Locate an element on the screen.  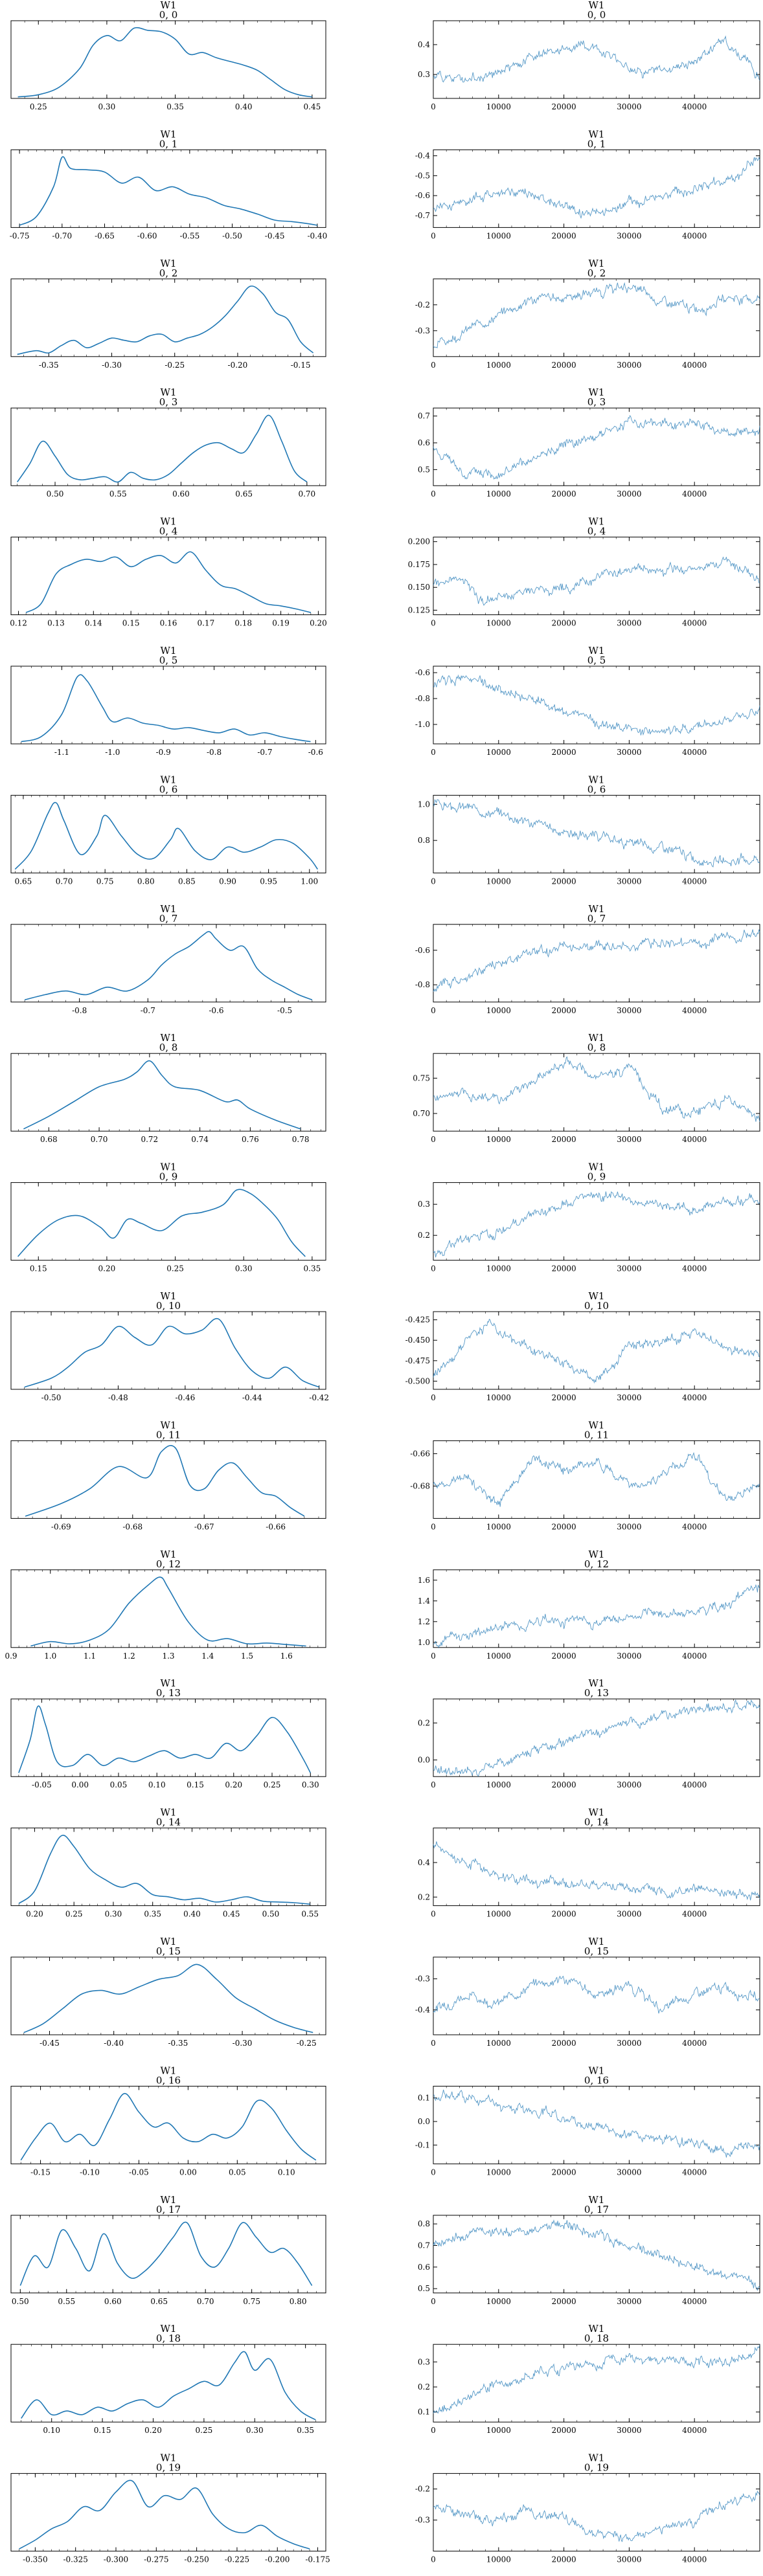
subplot-subtitle: 0, 17 is located at coordinates (168, 2209).